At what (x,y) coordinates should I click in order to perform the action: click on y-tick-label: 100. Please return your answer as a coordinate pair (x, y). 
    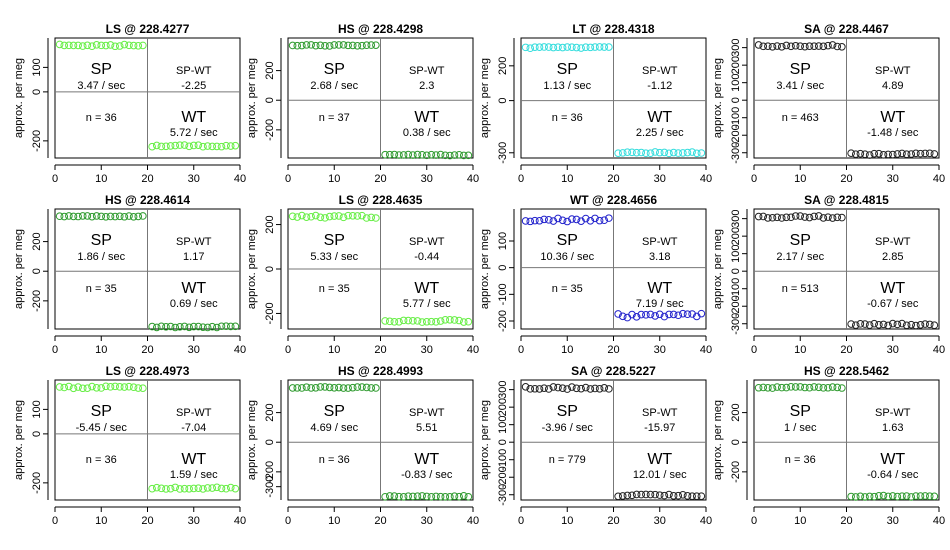
    Looking at the image, I should click on (736, 253).